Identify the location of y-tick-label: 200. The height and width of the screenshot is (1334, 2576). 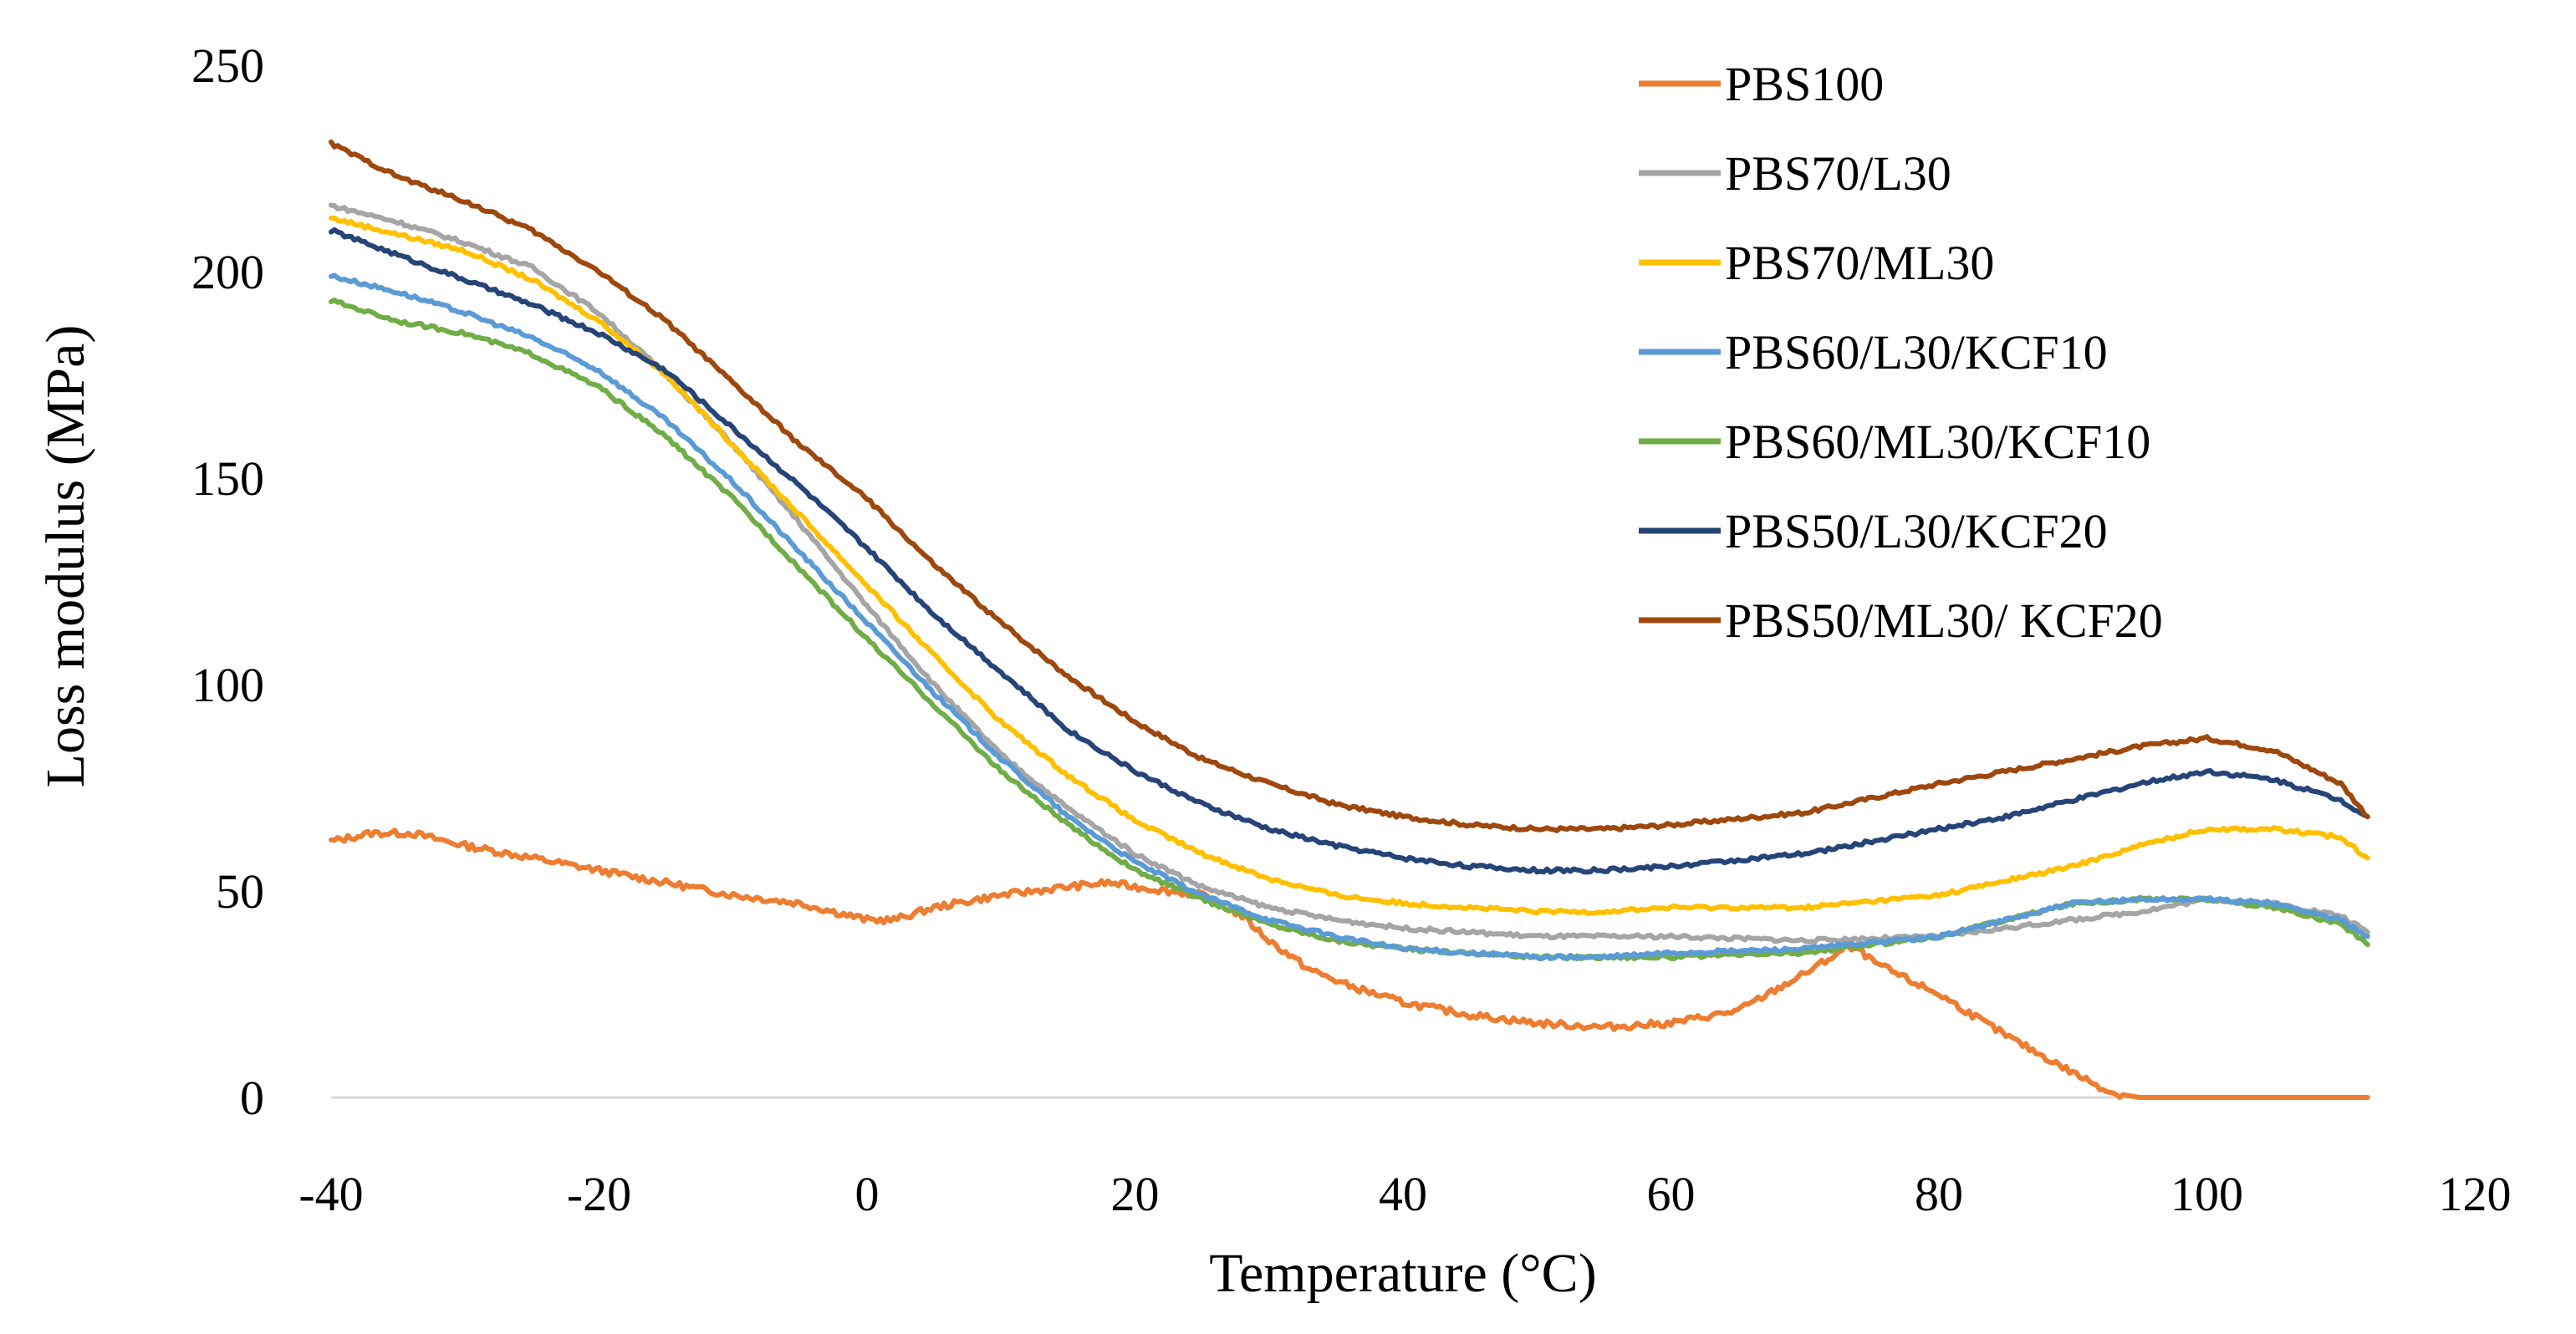
(227, 272).